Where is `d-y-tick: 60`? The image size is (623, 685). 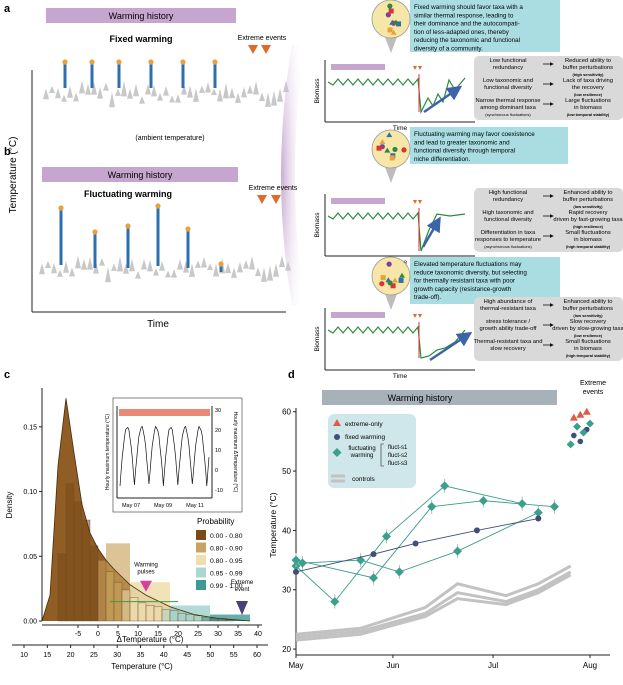 d-y-tick: 60 is located at coordinates (286, 412).